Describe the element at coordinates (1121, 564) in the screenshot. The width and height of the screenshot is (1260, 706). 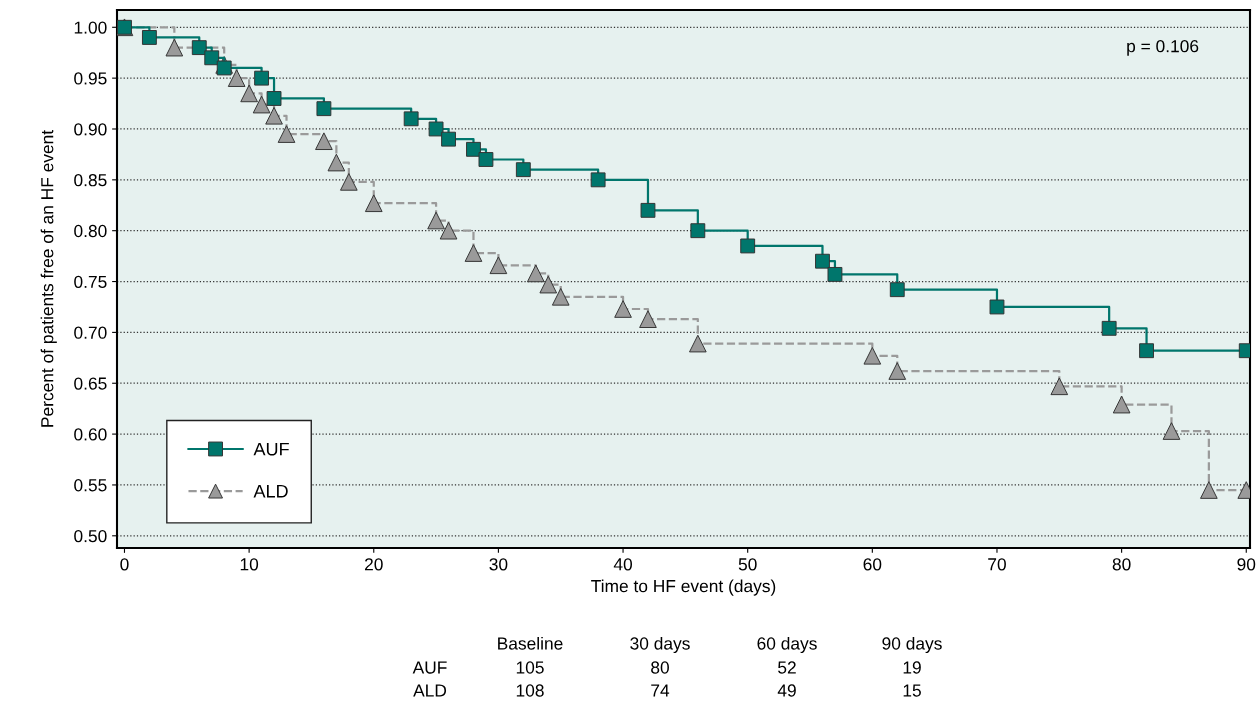
I see `x-tick-label: 80` at that location.